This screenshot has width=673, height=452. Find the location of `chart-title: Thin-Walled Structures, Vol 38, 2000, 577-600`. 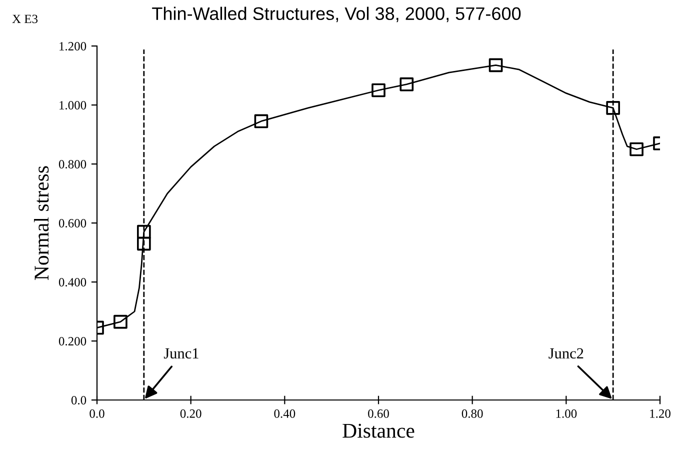

chart-title: Thin-Walled Structures, Vol 38, 2000, 577-600 is located at coordinates (336, 14).